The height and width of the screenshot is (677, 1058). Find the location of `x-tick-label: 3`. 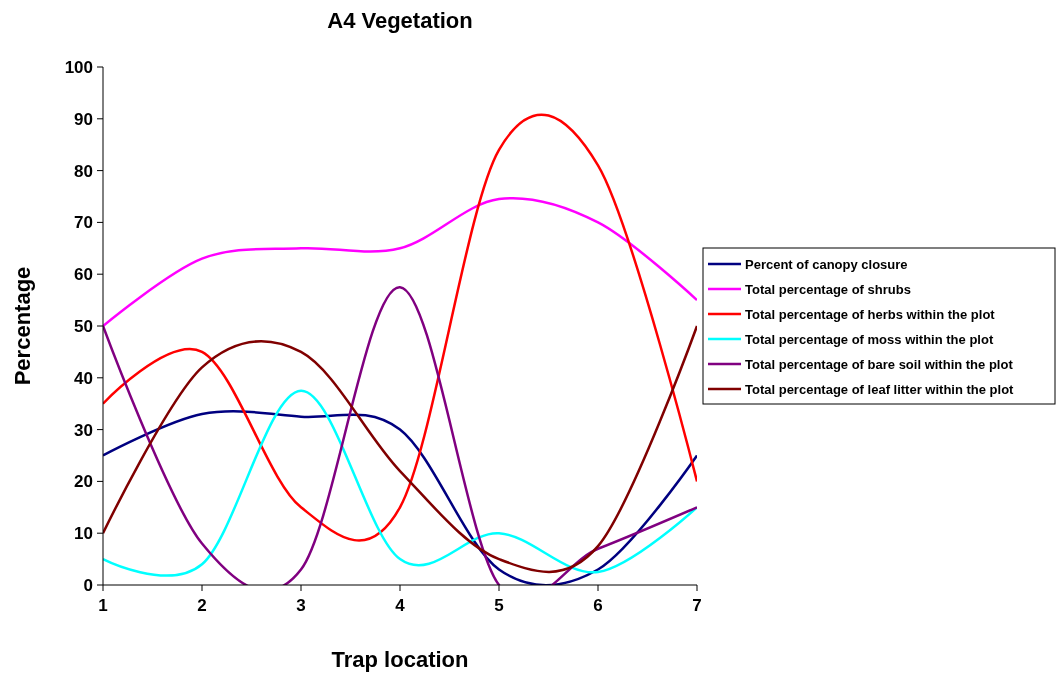

x-tick-label: 3 is located at coordinates (301, 605).